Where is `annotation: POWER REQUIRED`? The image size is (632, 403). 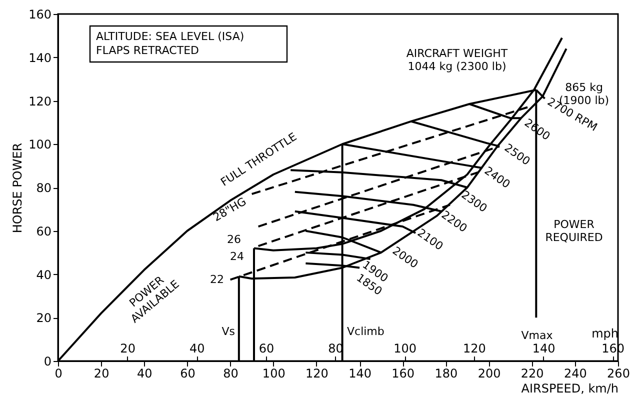 annotation: POWER REQUIRED is located at coordinates (574, 231).